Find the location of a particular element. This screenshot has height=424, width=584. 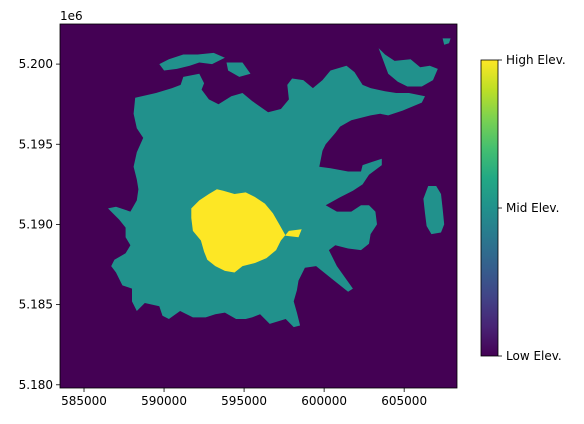

y-axis: 5.180 5.185 5.190 5.195 5.200 is located at coordinates (39, 224).